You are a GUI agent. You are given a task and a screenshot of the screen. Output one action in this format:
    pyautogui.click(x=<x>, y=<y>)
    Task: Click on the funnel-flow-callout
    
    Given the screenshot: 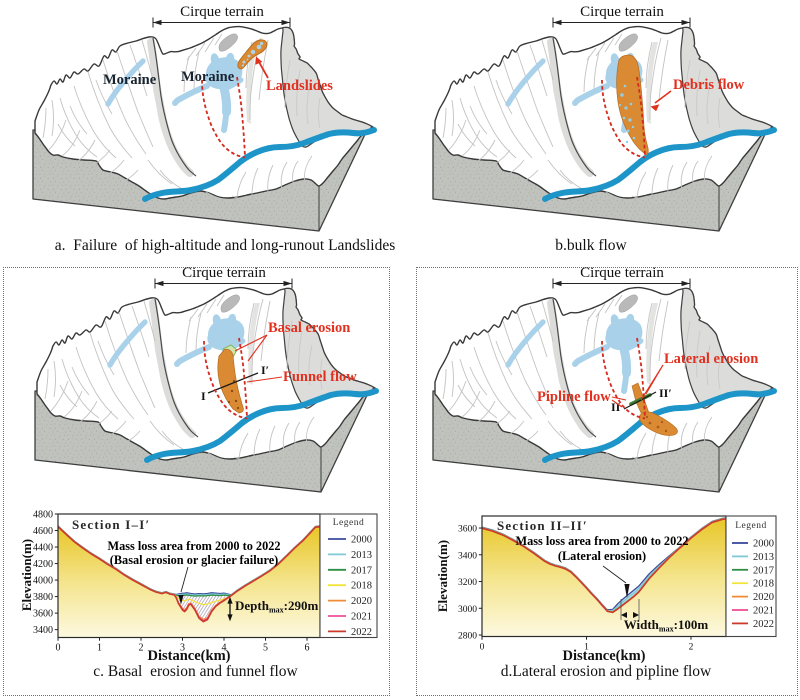 What is the action you would take?
    pyautogui.click(x=264, y=379)
    